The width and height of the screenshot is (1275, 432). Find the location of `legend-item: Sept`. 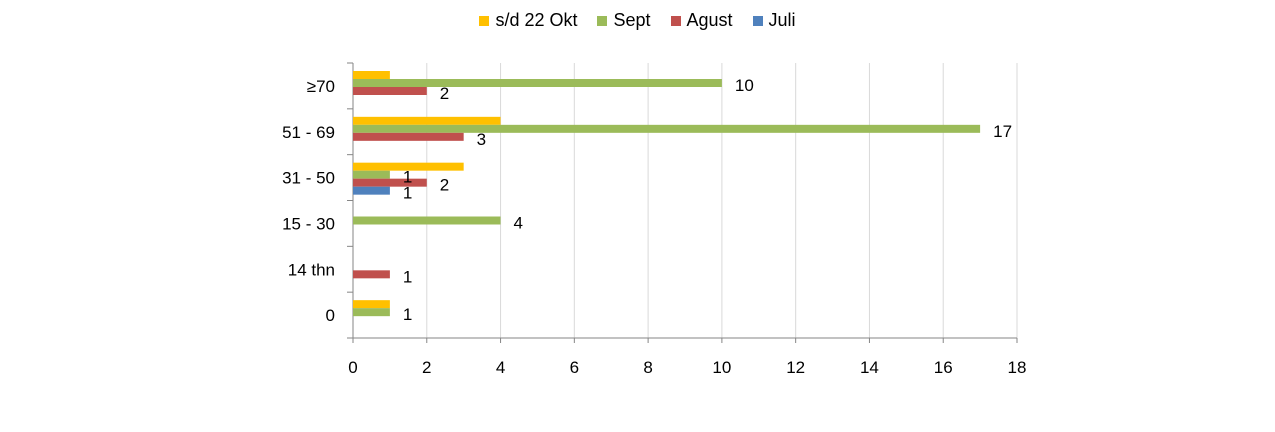

legend-item: Sept is located at coordinates (624, 20).